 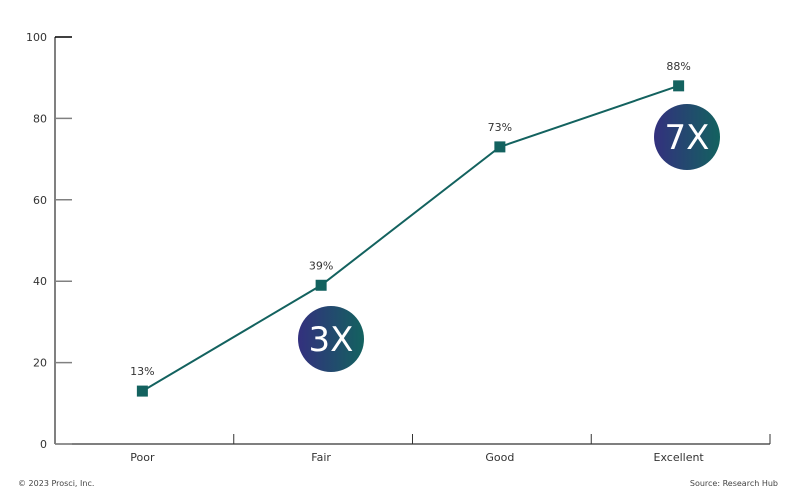 What do you see at coordinates (56, 483) in the screenshot?
I see `copyright: © 2023 Prosci, Inc.` at bounding box center [56, 483].